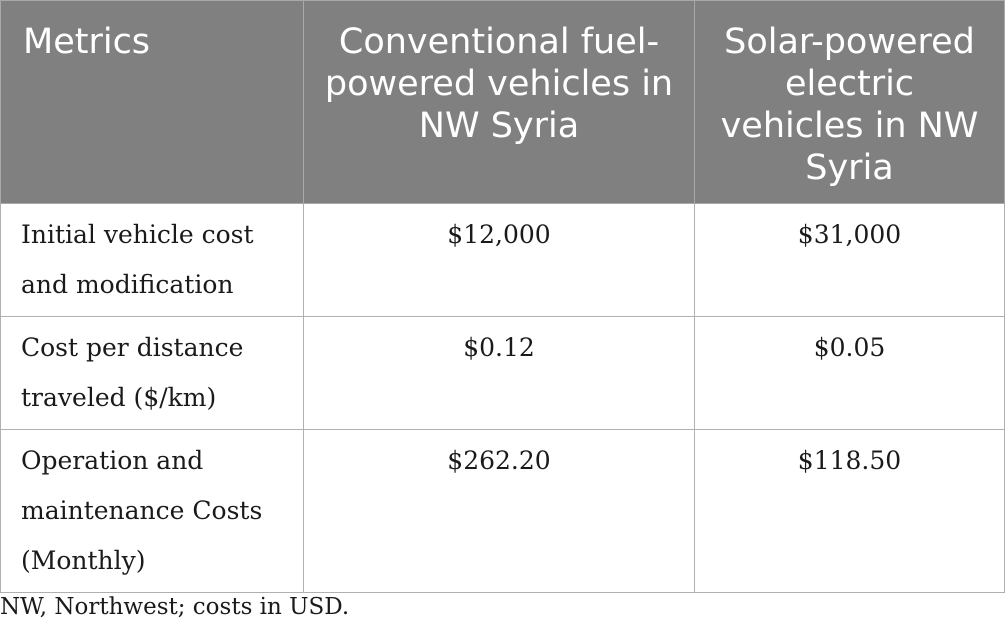 Image resolution: width=1005 pixels, height=634 pixels. Describe the element at coordinates (499, 260) in the screenshot. I see `conventional-value-cell: $12,000` at that location.